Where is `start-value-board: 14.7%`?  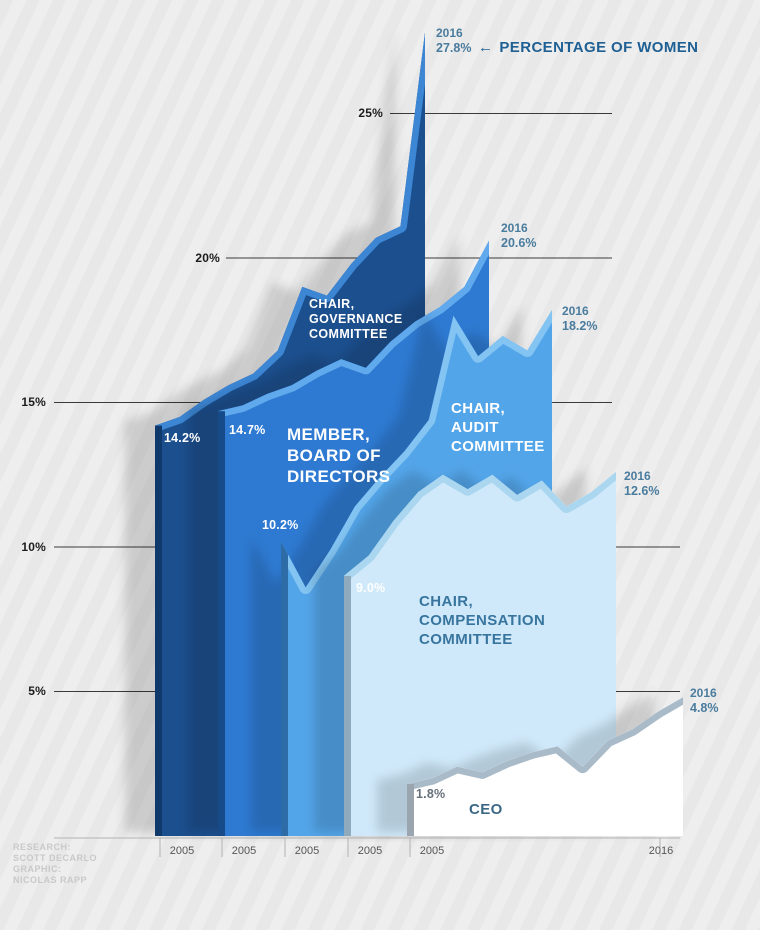 start-value-board: 14.7% is located at coordinates (247, 430).